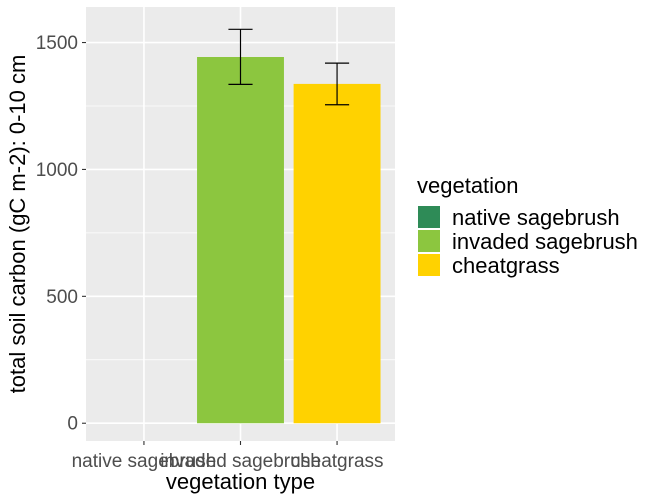 The height and width of the screenshot is (499, 670). I want to click on x-axis-title: vegetation type, so click(240, 481).